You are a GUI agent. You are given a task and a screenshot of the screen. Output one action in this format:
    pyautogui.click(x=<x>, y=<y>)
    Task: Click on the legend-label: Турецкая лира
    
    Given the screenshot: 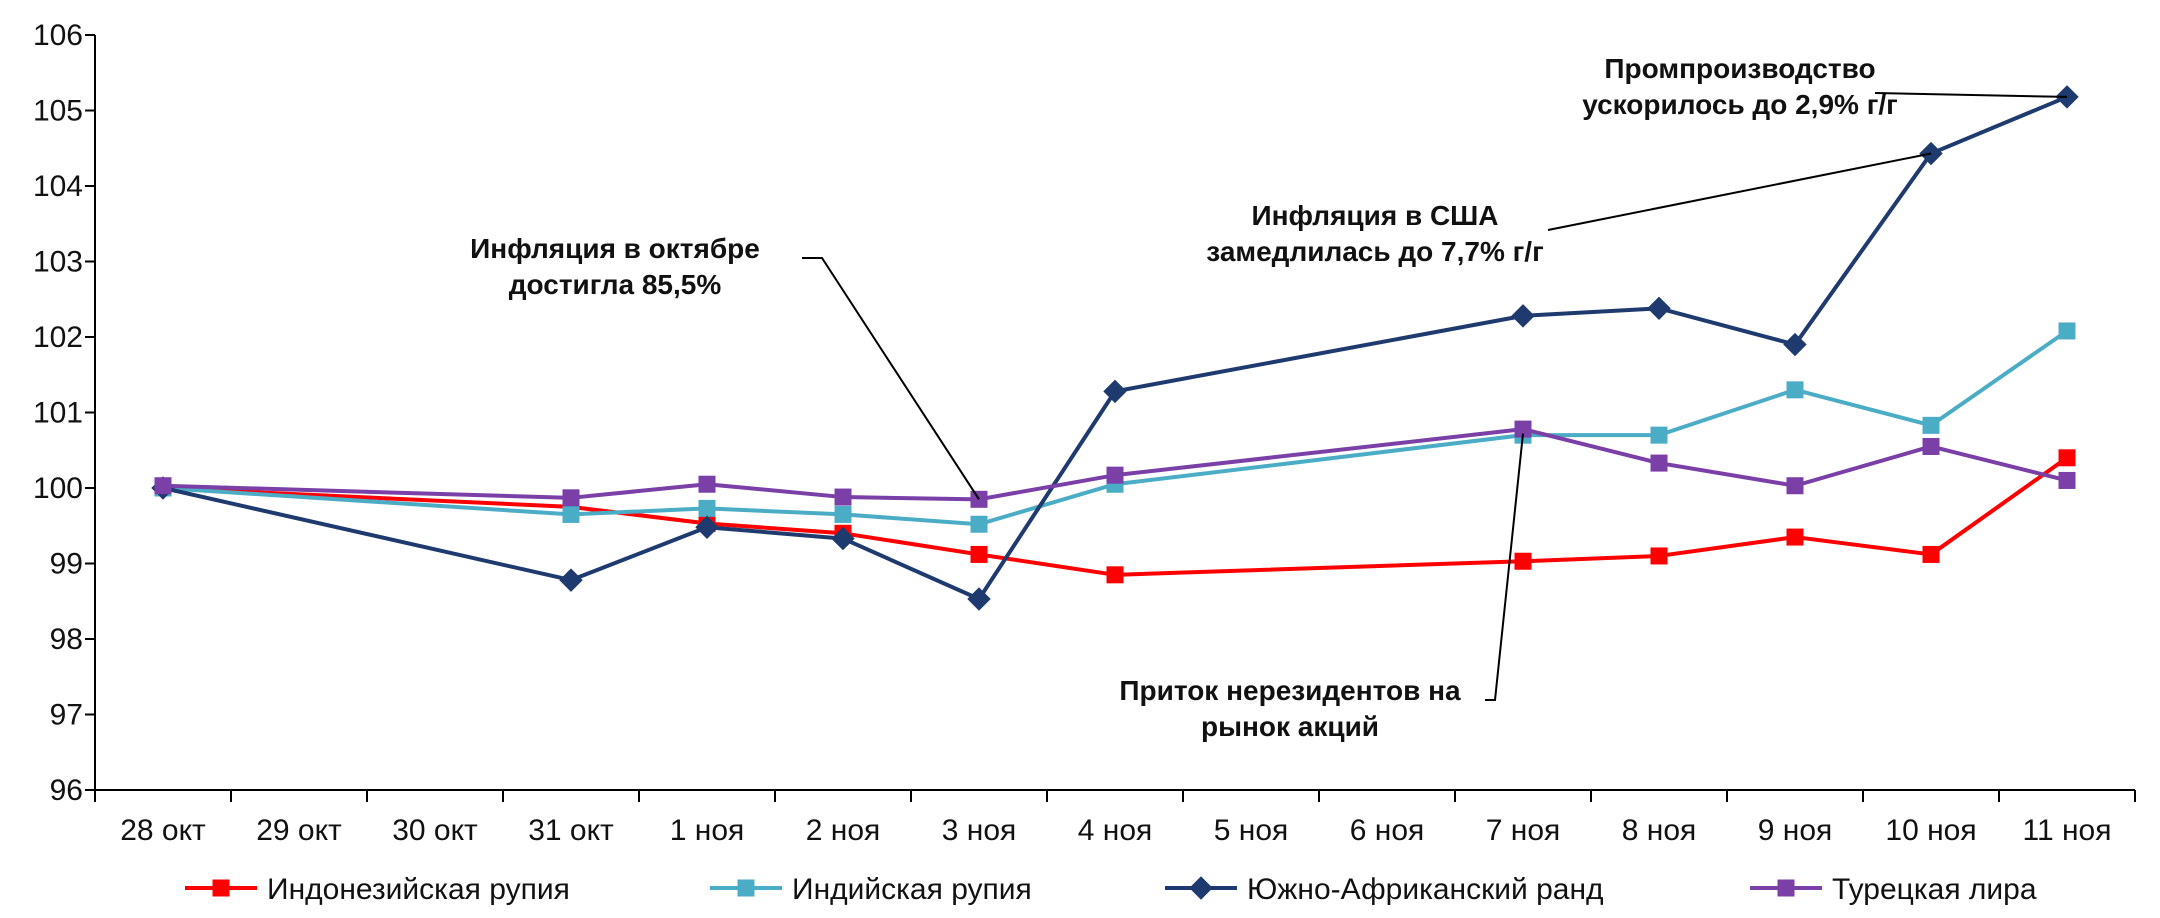 What is the action you would take?
    pyautogui.click(x=1934, y=889)
    